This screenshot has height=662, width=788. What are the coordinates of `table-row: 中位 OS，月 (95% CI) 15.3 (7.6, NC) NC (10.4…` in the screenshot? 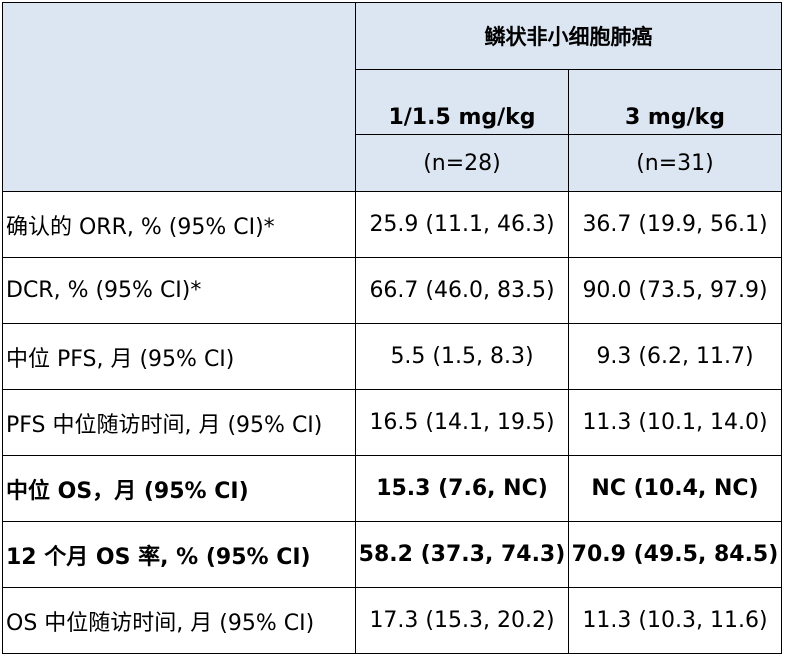 It's located at (392, 488).